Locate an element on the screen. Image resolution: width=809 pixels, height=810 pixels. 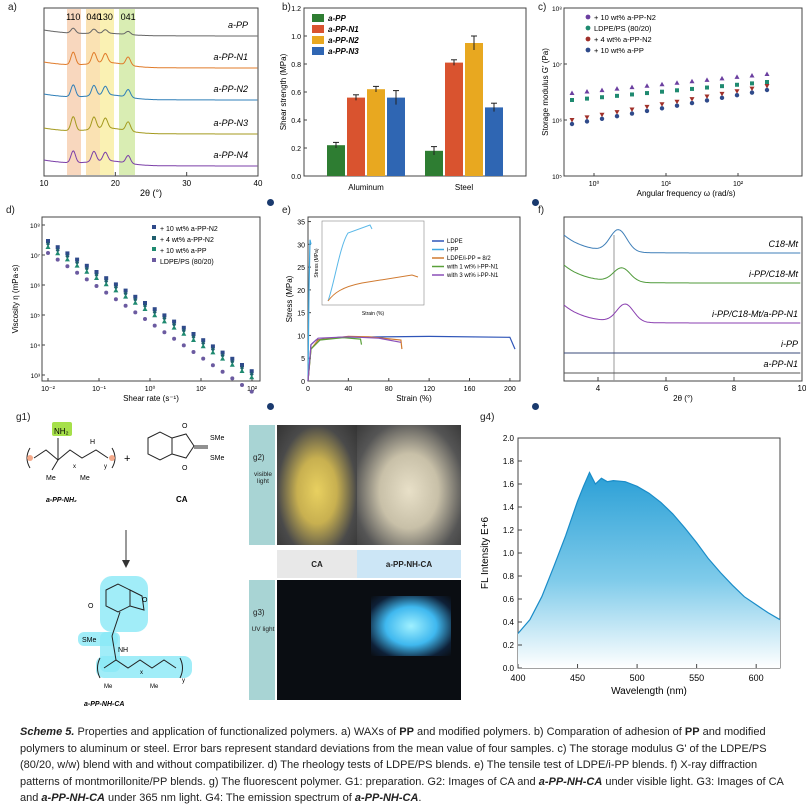
x-tick-label-g4: 550 is located at coordinates (696, 678).